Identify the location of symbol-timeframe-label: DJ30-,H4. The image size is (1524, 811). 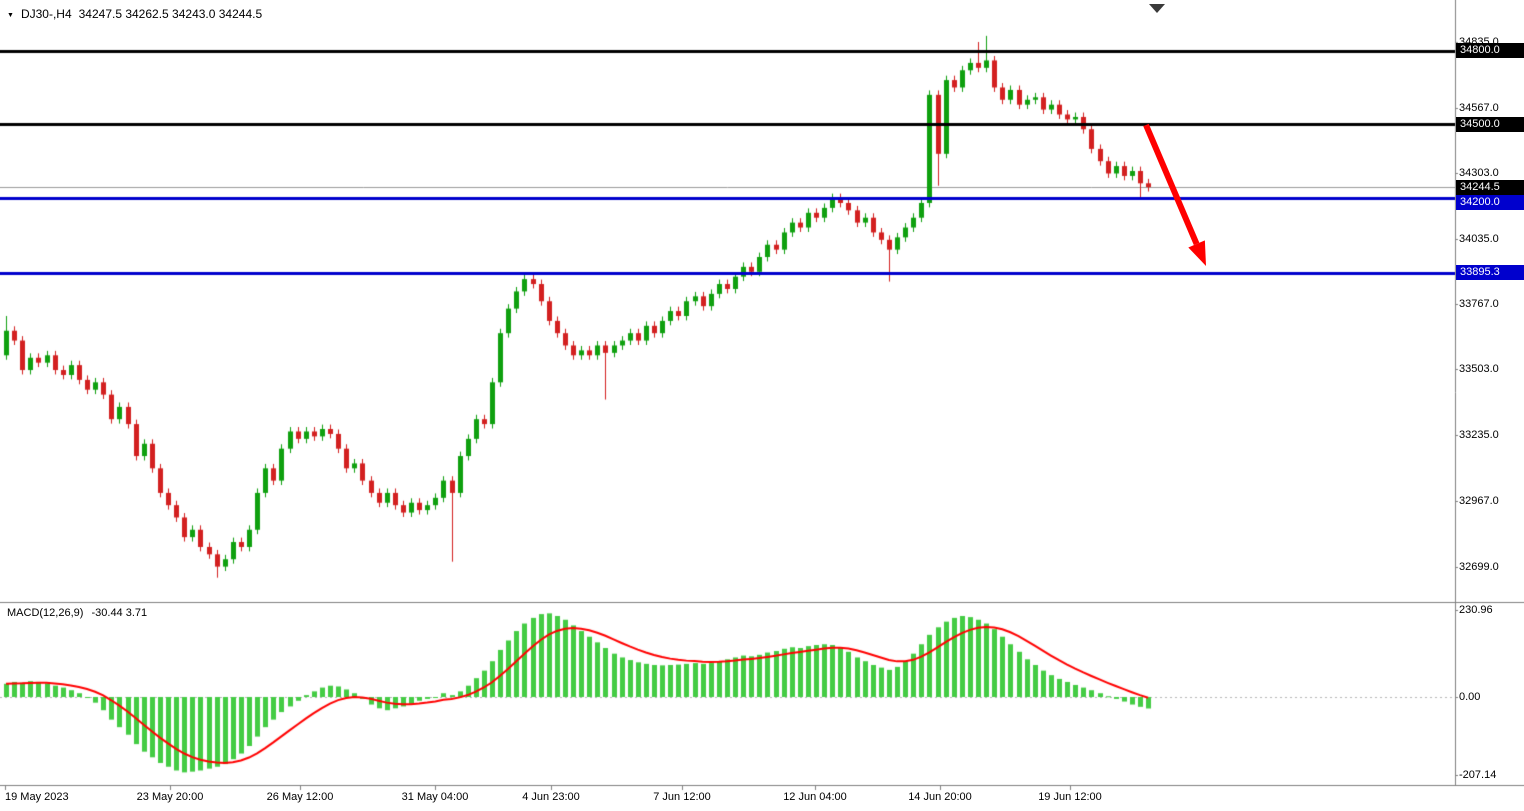
(46, 14).